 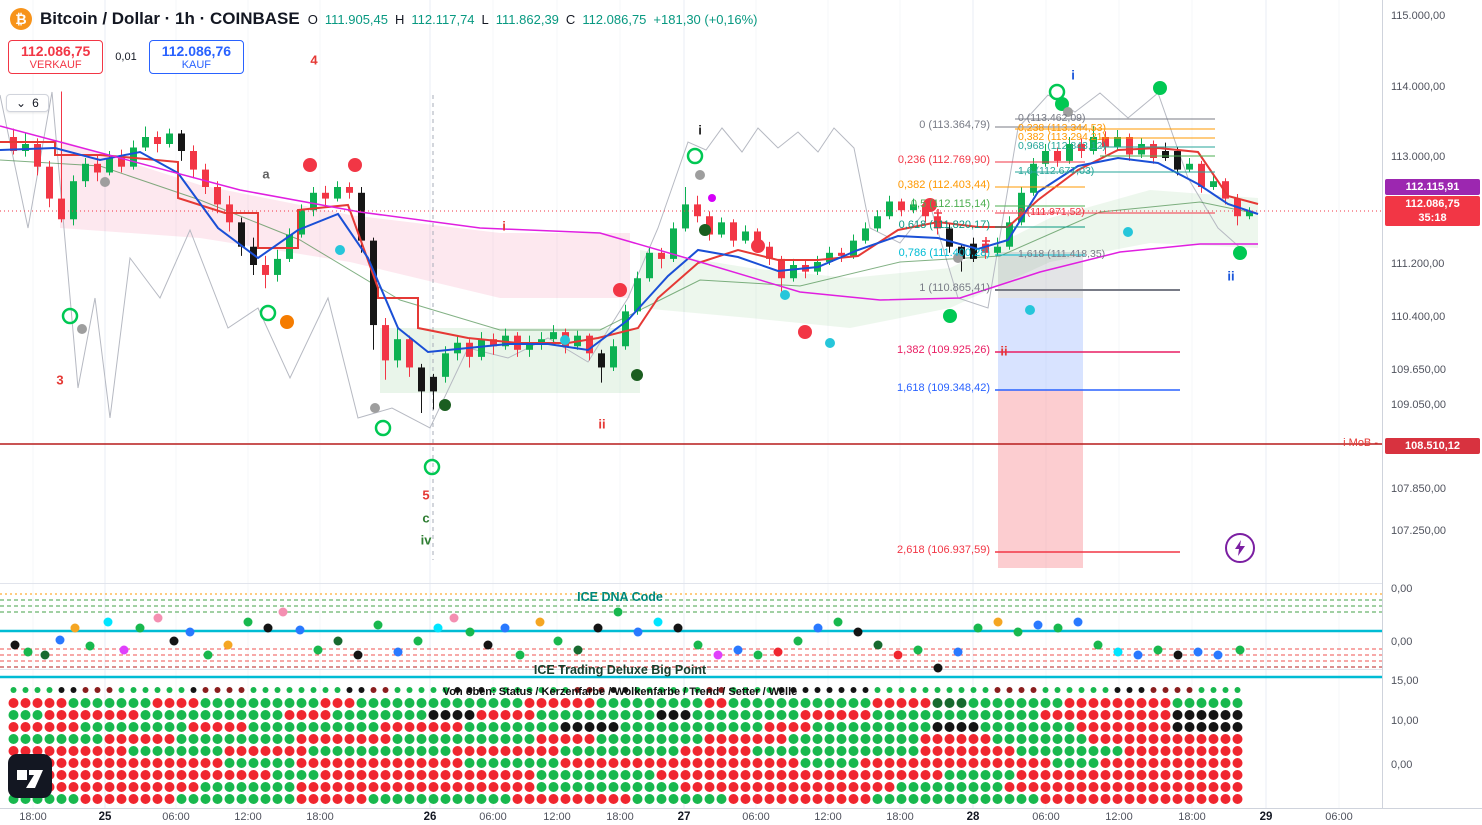 I want to click on buy-button: 112.086,76 KAUF, so click(x=196, y=57).